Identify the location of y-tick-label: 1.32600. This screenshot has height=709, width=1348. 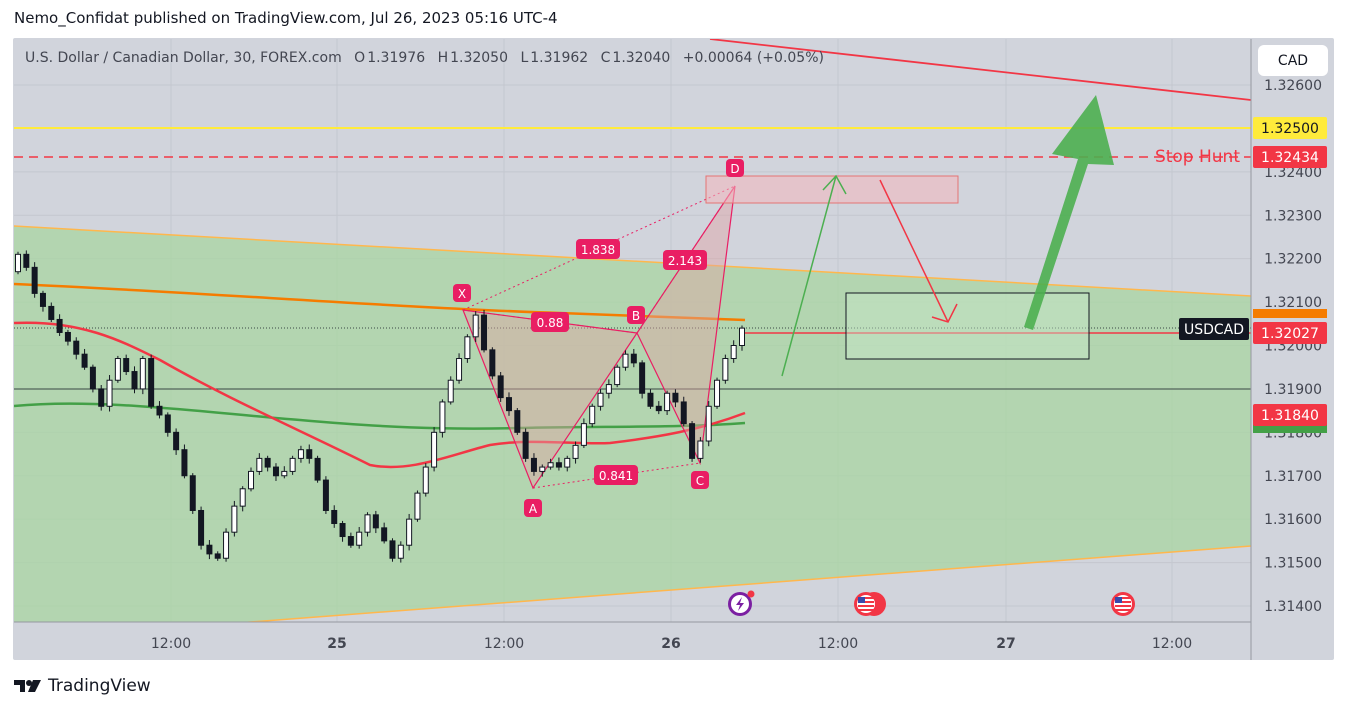
(1293, 86).